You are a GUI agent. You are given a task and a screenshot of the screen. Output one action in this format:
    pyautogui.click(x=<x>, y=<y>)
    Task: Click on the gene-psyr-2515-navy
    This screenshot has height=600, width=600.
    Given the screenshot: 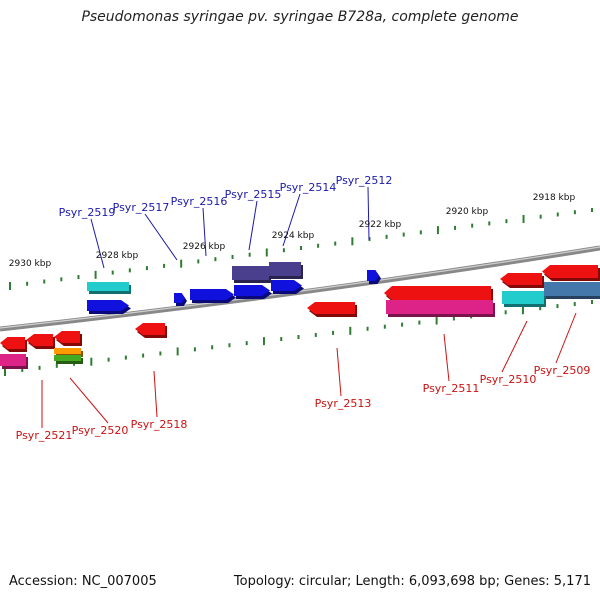 What is the action you would take?
    pyautogui.click(x=251, y=274)
    